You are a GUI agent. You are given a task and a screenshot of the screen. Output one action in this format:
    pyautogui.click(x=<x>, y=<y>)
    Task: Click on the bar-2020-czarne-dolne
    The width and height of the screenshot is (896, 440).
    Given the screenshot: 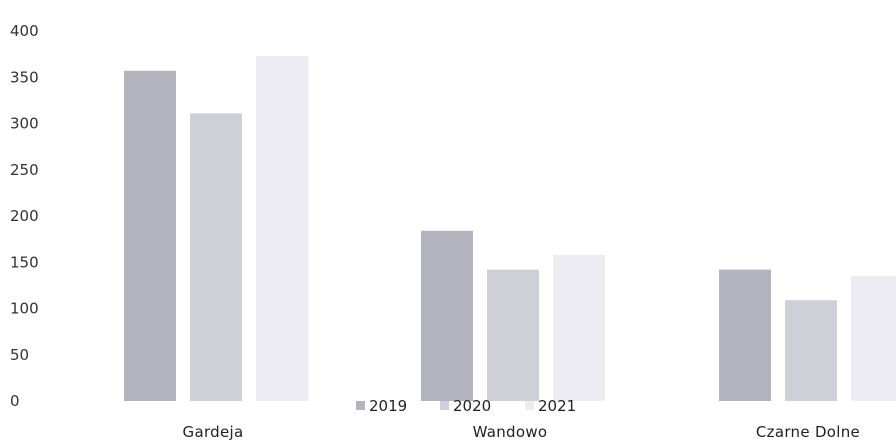 What is the action you would take?
    pyautogui.click(x=811, y=350)
    